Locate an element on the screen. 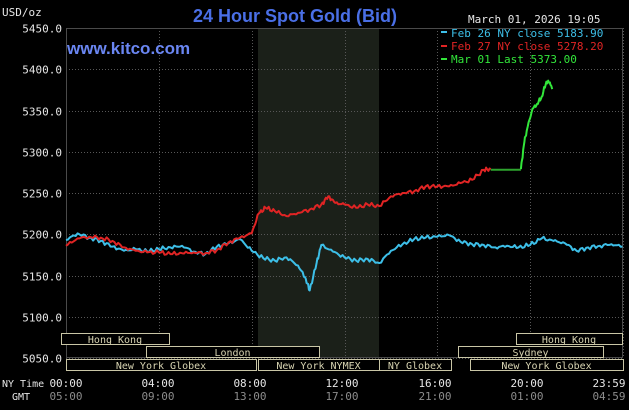 This screenshot has width=629, height=410. legend-swatch-mar01 is located at coordinates (444, 59).